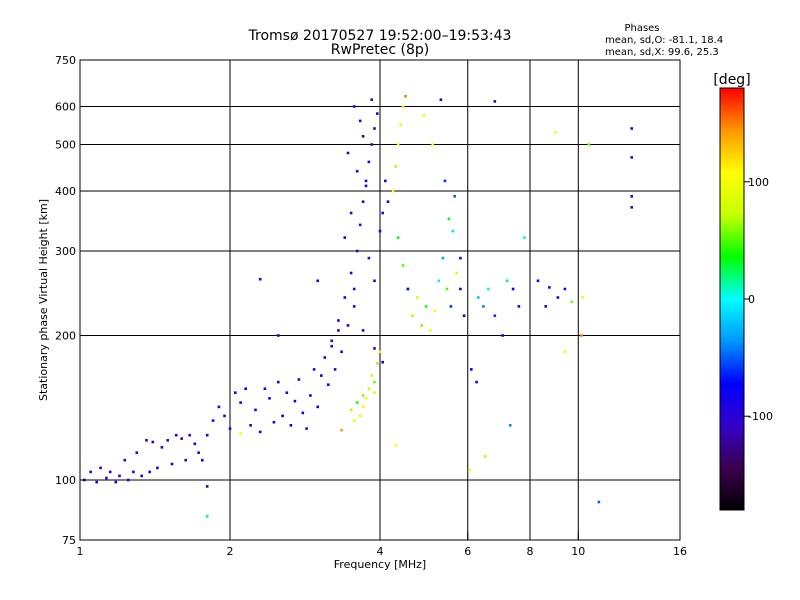 The image size is (800, 600). Describe the element at coordinates (380, 36) in the screenshot. I see `chart-title: Tromsø 20170527 19:52:00–19:53:43` at that location.